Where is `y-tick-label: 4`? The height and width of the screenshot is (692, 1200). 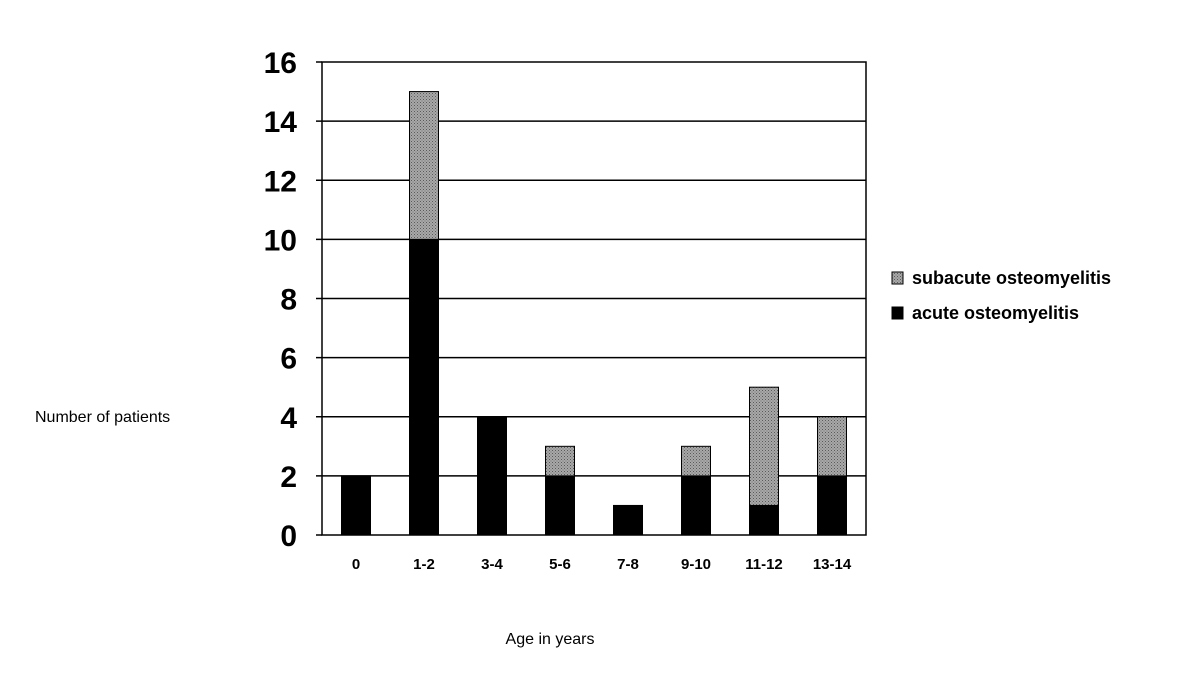 y-tick-label: 4 is located at coordinates (288, 418).